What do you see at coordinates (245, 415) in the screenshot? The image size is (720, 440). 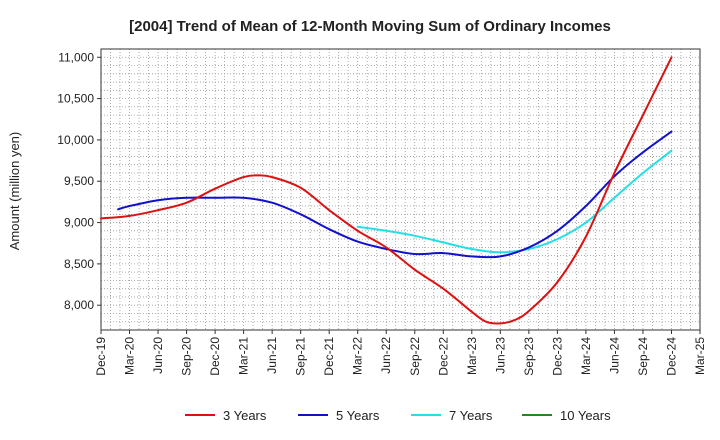 I see `legend-label: 3 Years` at bounding box center [245, 415].